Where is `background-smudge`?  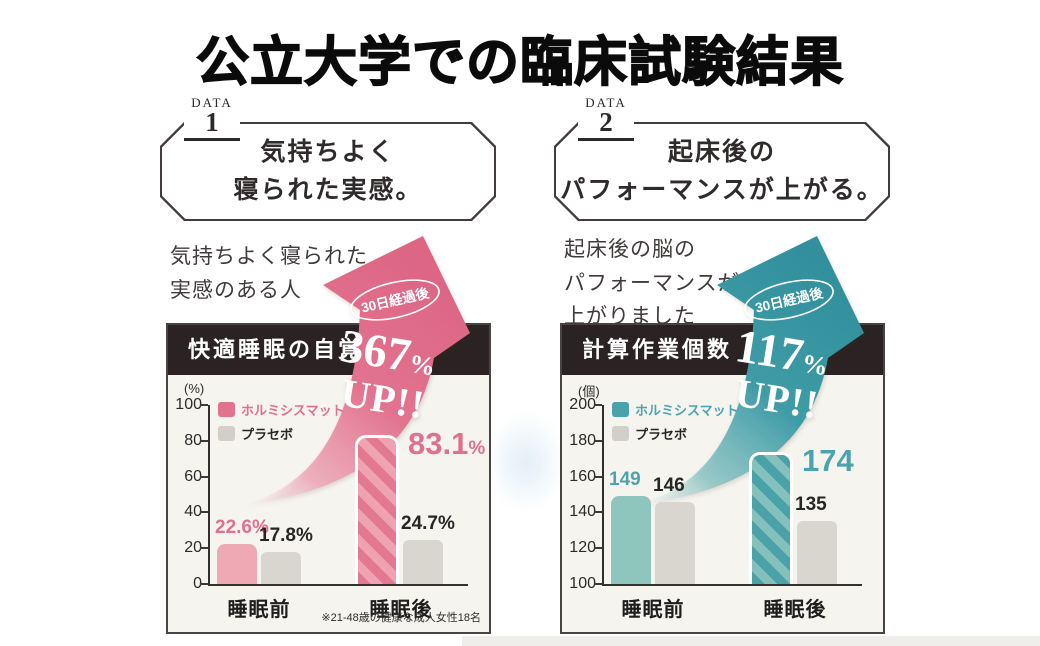
background-smudge is located at coordinates (526, 462).